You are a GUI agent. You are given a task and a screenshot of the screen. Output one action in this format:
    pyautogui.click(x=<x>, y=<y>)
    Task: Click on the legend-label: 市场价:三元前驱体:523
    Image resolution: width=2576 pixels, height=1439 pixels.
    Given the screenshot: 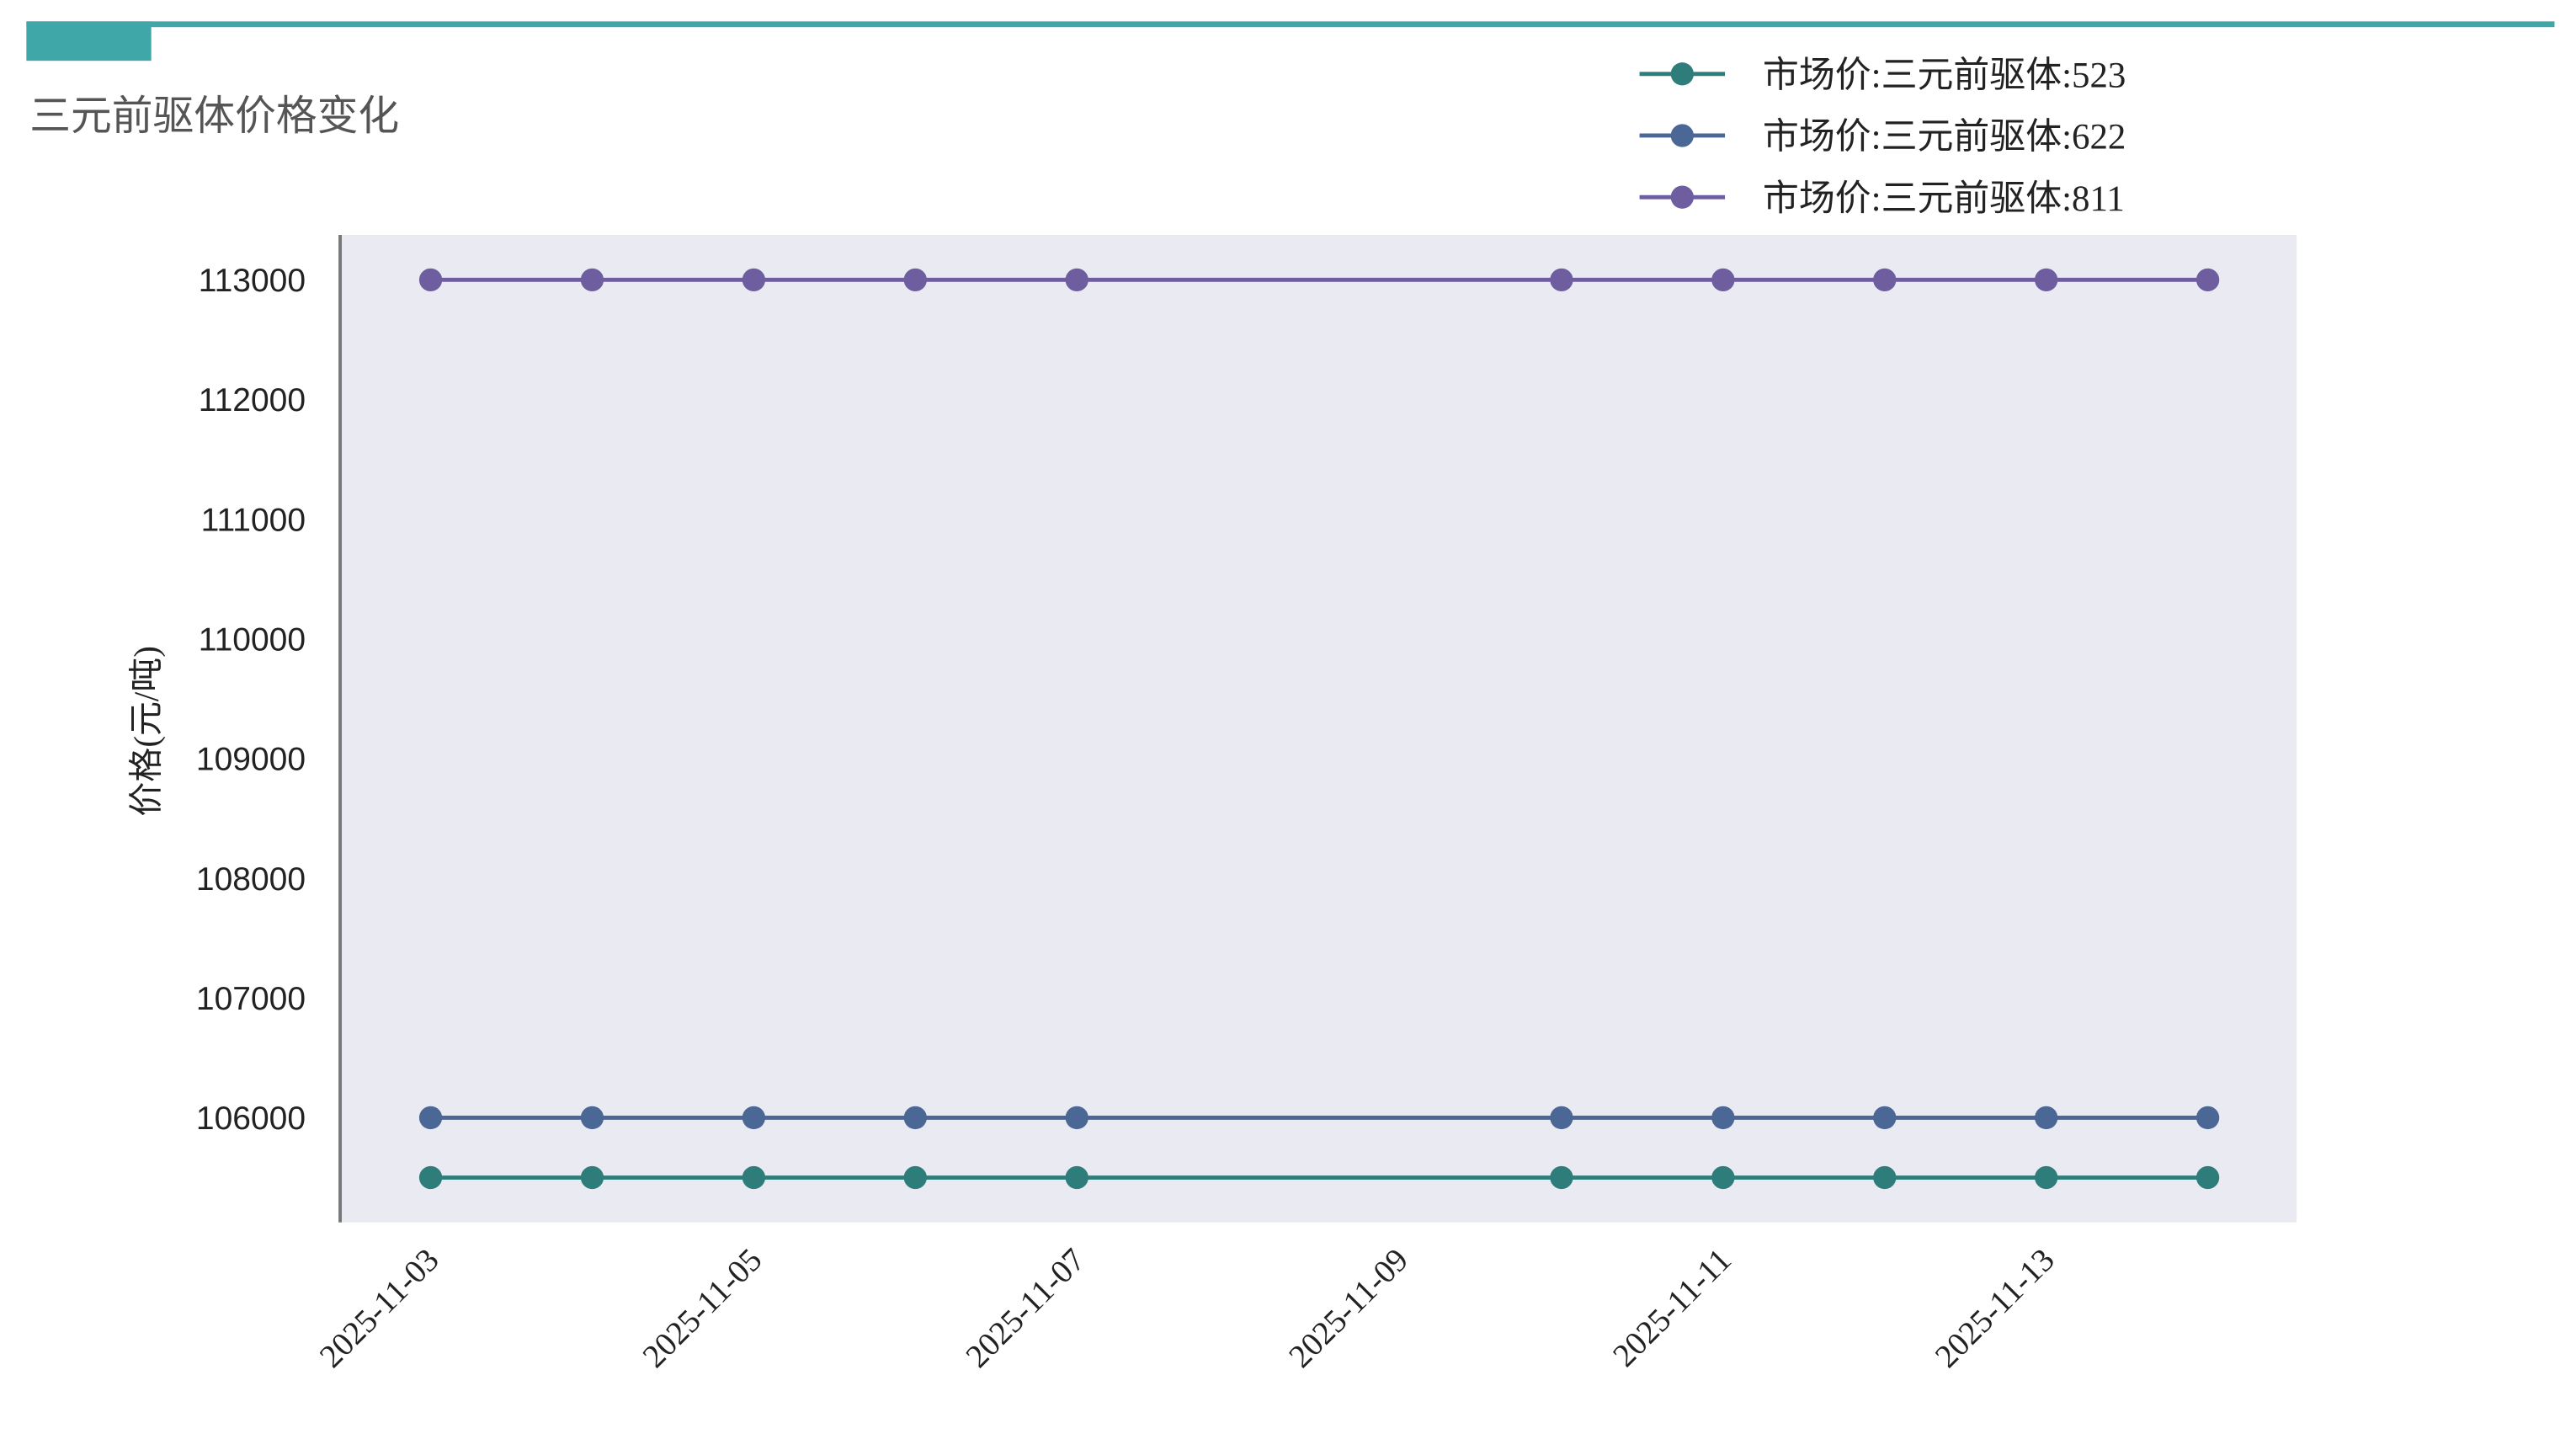 What is the action you would take?
    pyautogui.click(x=1945, y=75)
    